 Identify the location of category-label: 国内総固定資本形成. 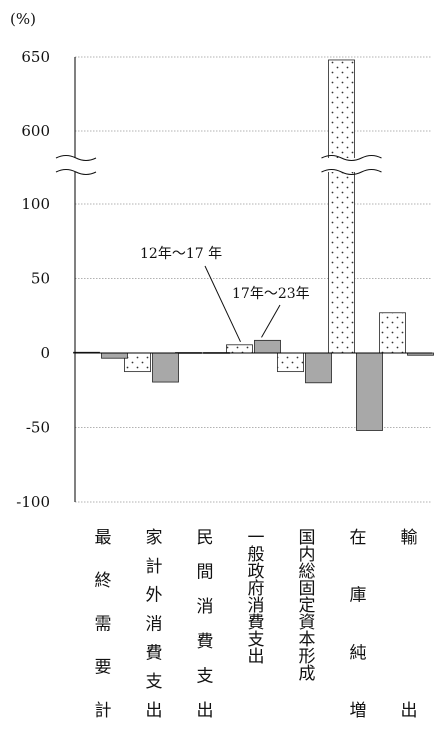
(304, 604).